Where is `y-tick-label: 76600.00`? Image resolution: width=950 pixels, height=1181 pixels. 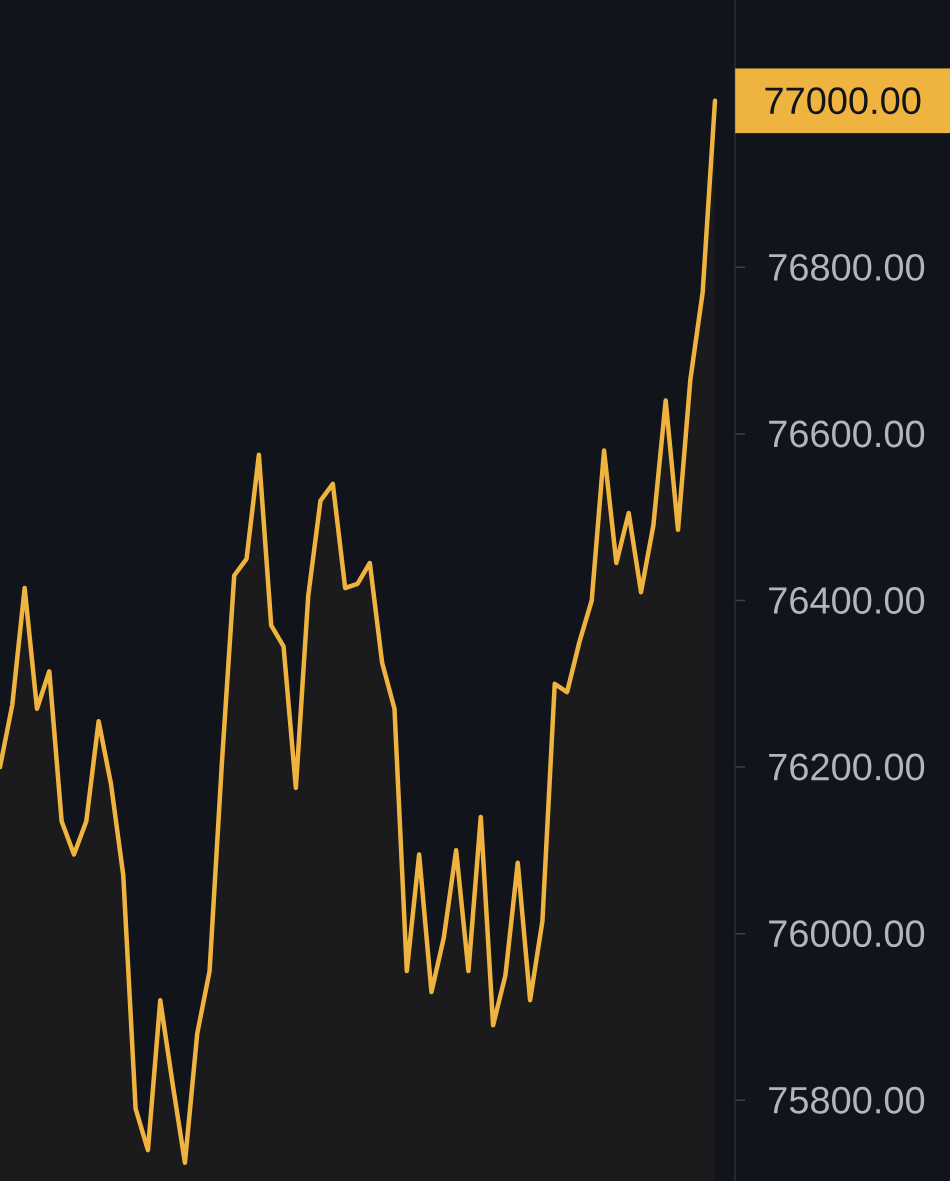 y-tick-label: 76600.00 is located at coordinates (847, 434).